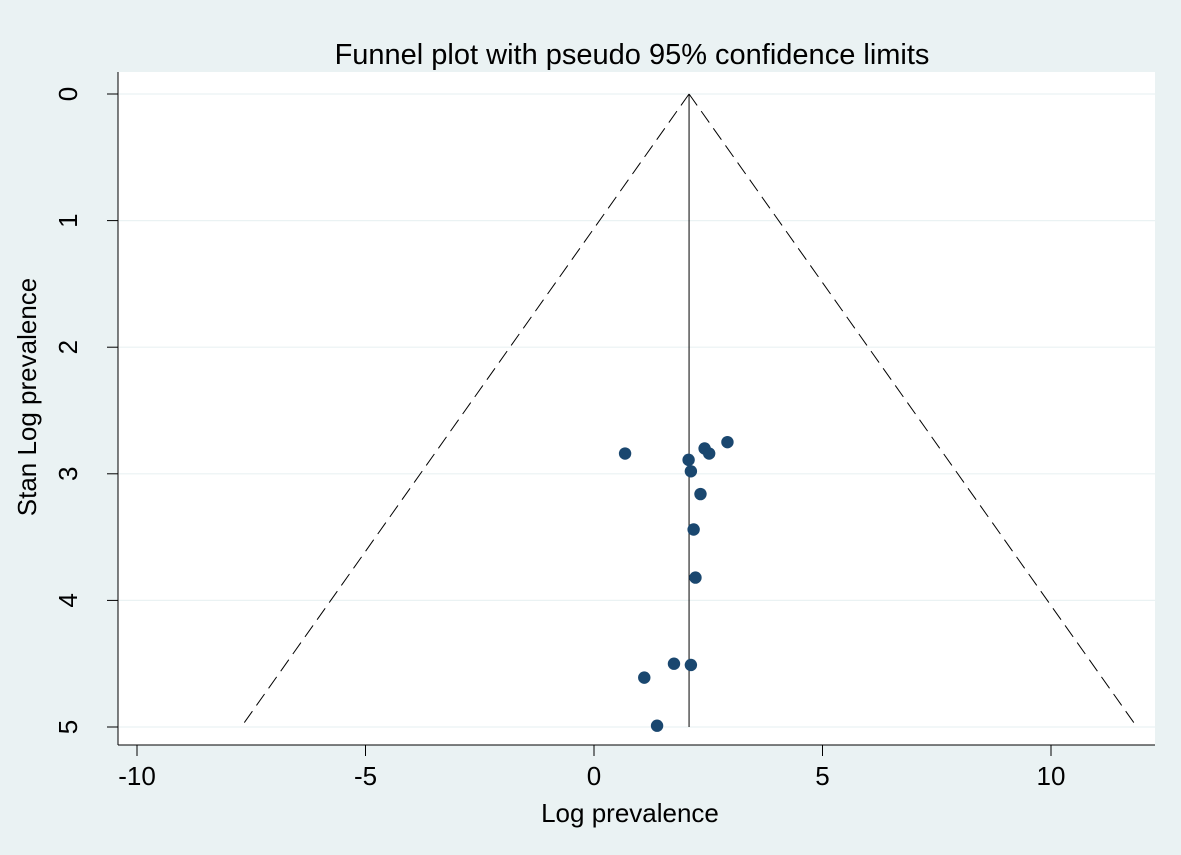 The image size is (1181, 855). What do you see at coordinates (68, 220) in the screenshot?
I see `y-tick-label-1: 1` at bounding box center [68, 220].